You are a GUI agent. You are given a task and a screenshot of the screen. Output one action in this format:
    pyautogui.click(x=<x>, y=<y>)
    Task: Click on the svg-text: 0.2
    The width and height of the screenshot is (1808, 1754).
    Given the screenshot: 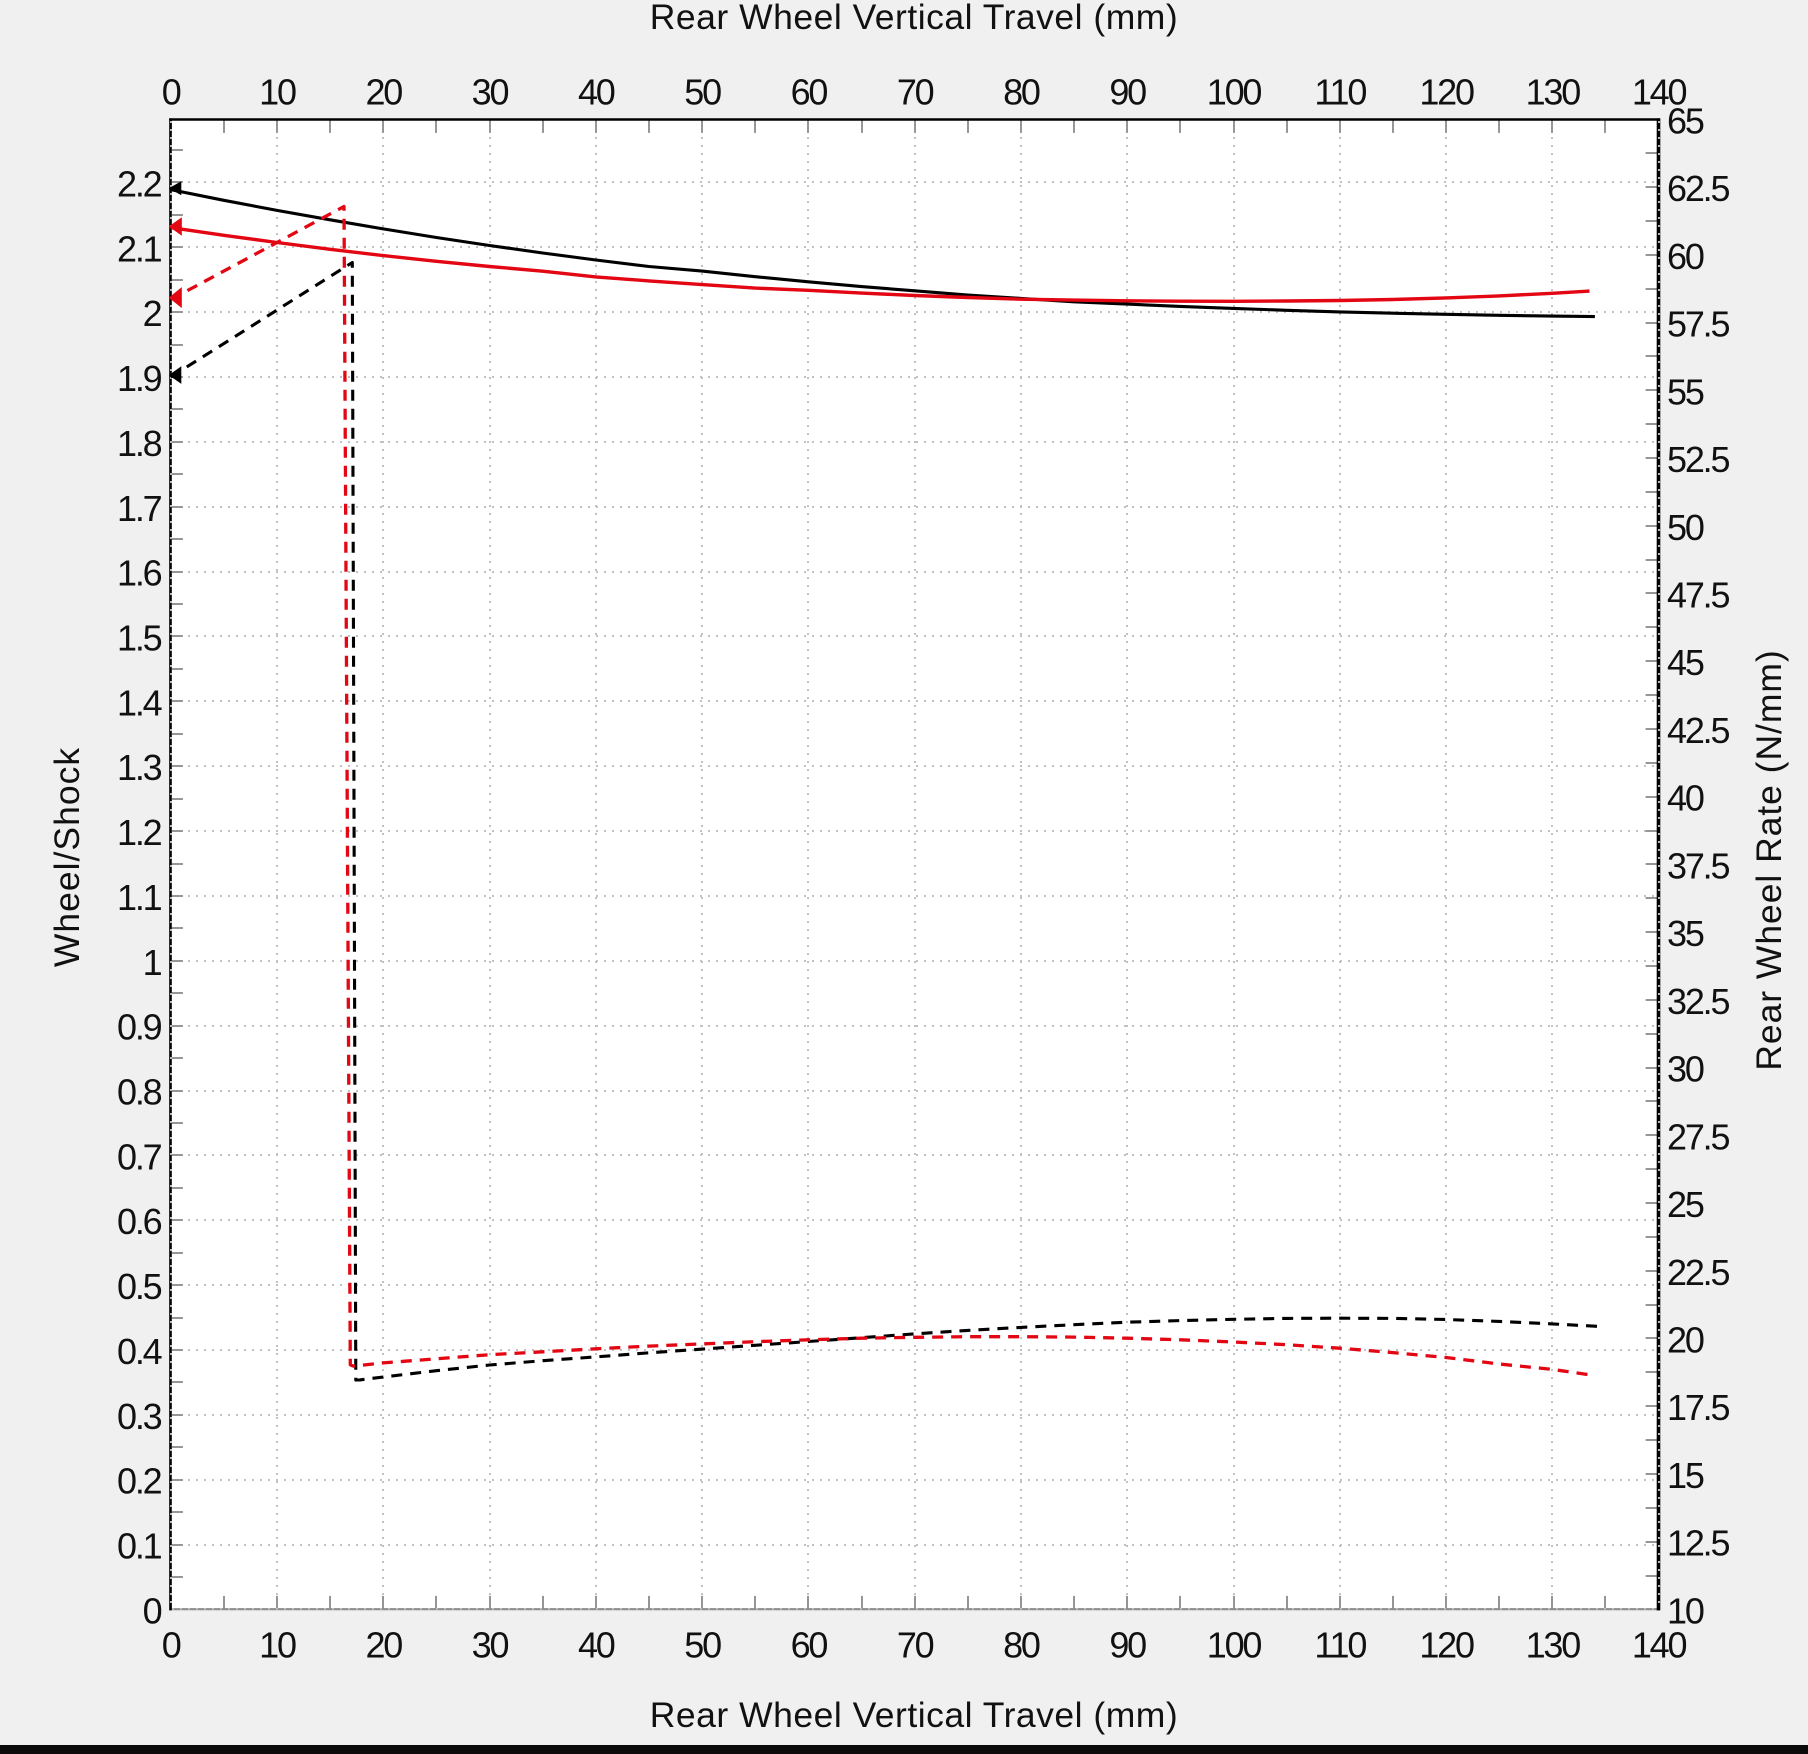 What is the action you would take?
    pyautogui.click(x=139, y=1481)
    